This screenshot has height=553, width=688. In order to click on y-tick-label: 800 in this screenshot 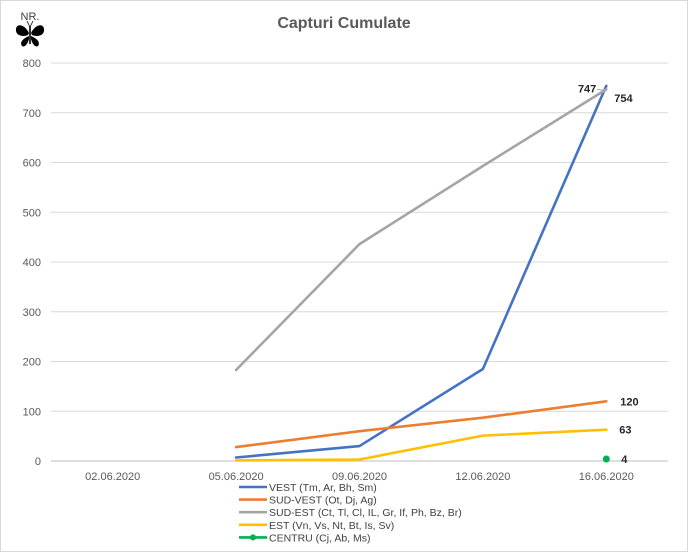, I will do `click(32, 64)`.